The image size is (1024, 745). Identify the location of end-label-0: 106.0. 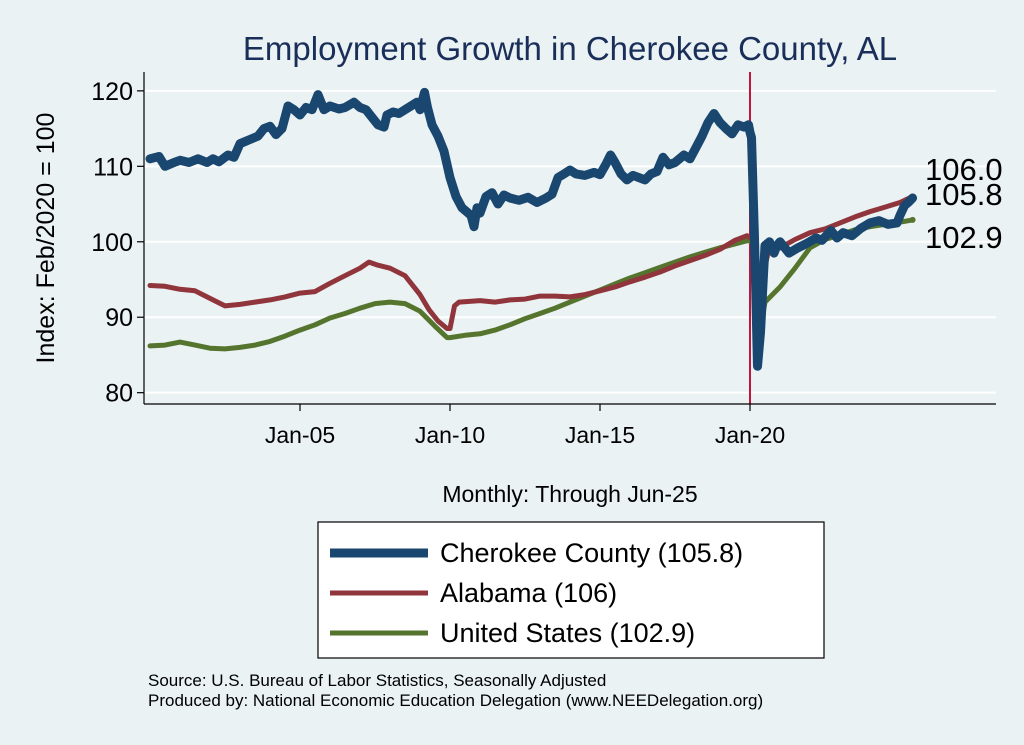
(964, 169).